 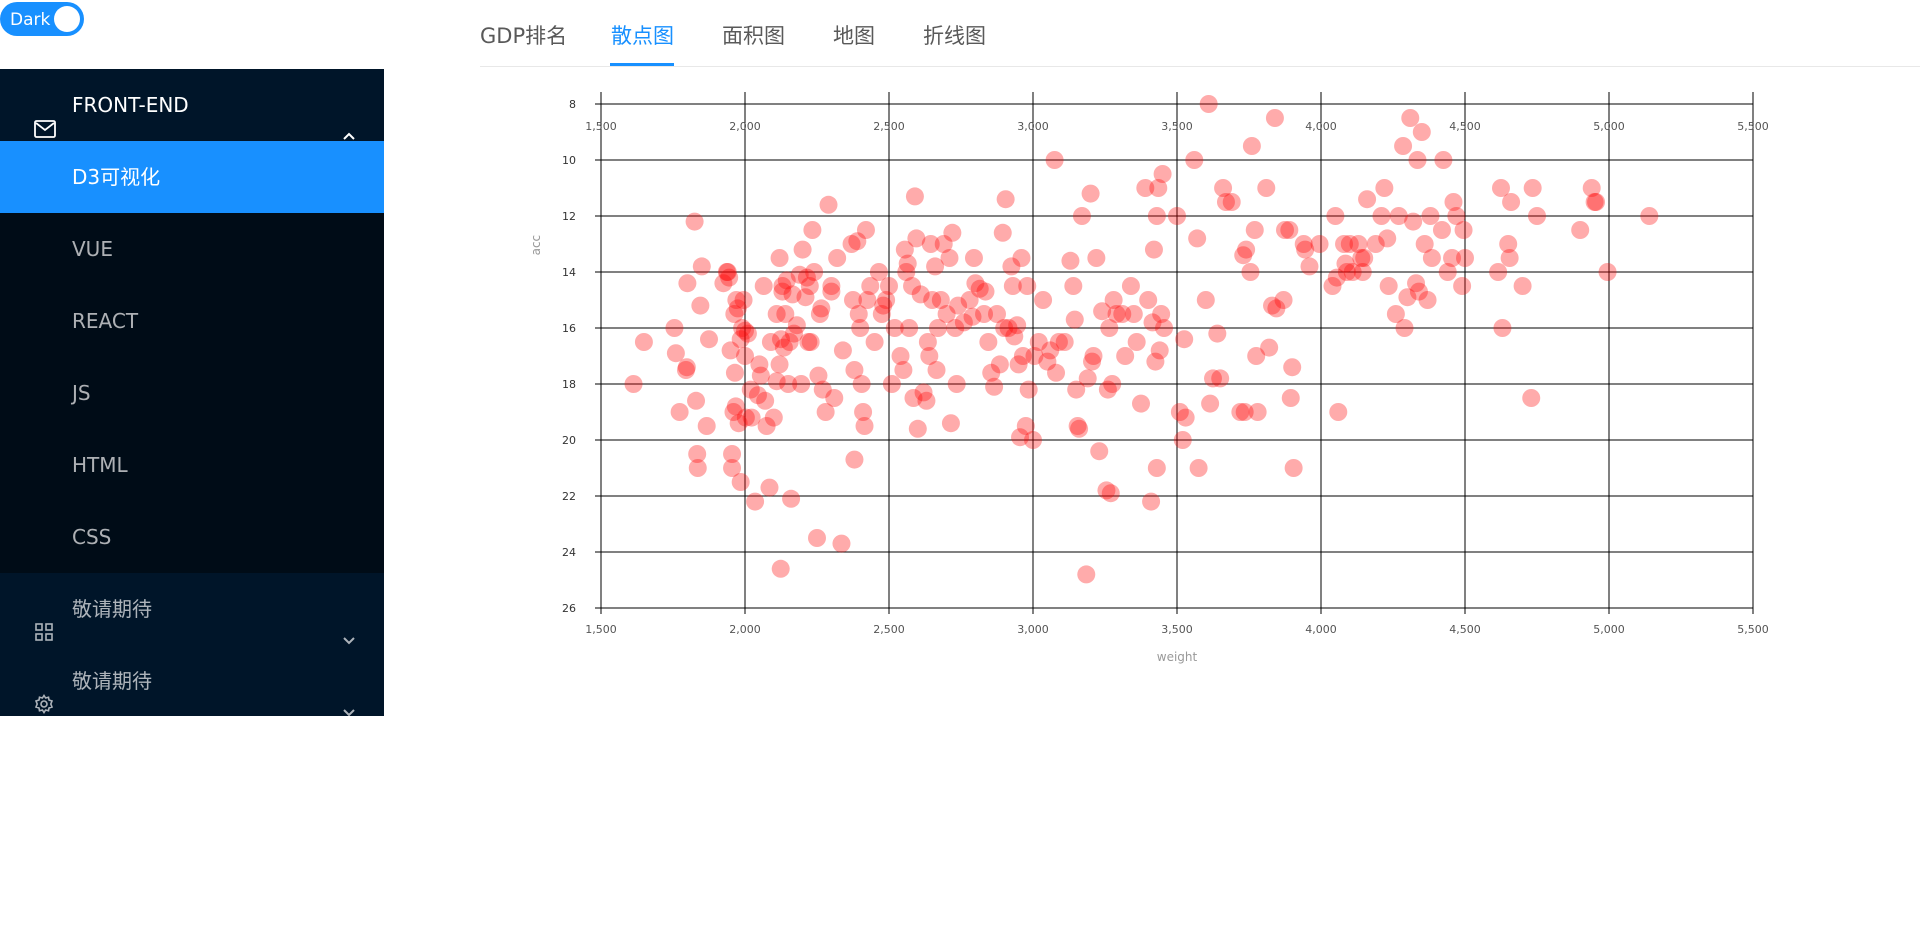 What do you see at coordinates (42, 19) in the screenshot?
I see `theme-toggle: Dark` at bounding box center [42, 19].